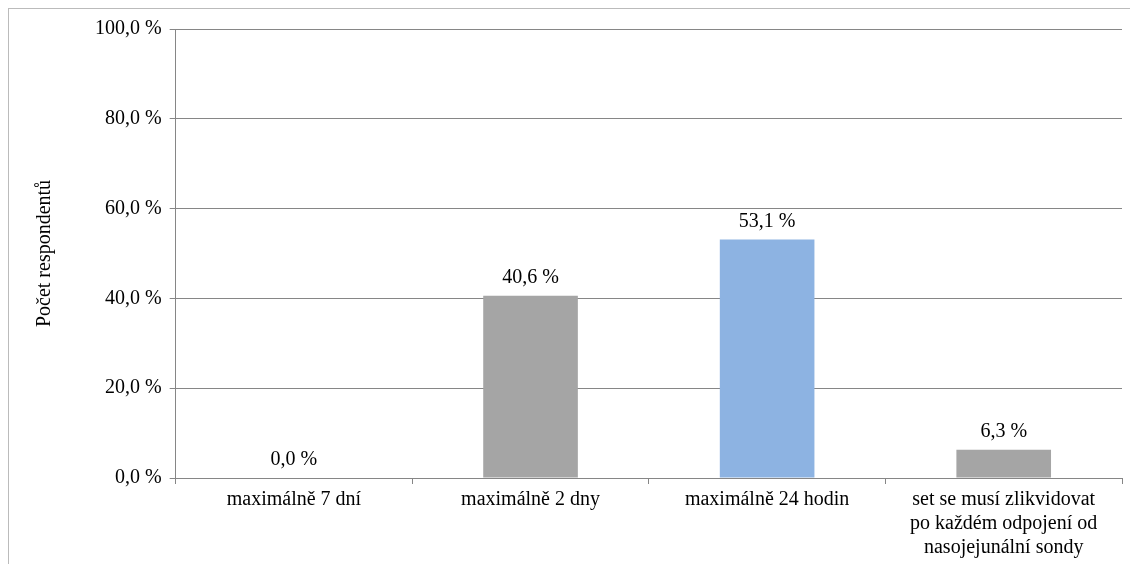 The image size is (1130, 564). What do you see at coordinates (294, 498) in the screenshot?
I see `x-tick-label: maximálně 7 dní` at bounding box center [294, 498].